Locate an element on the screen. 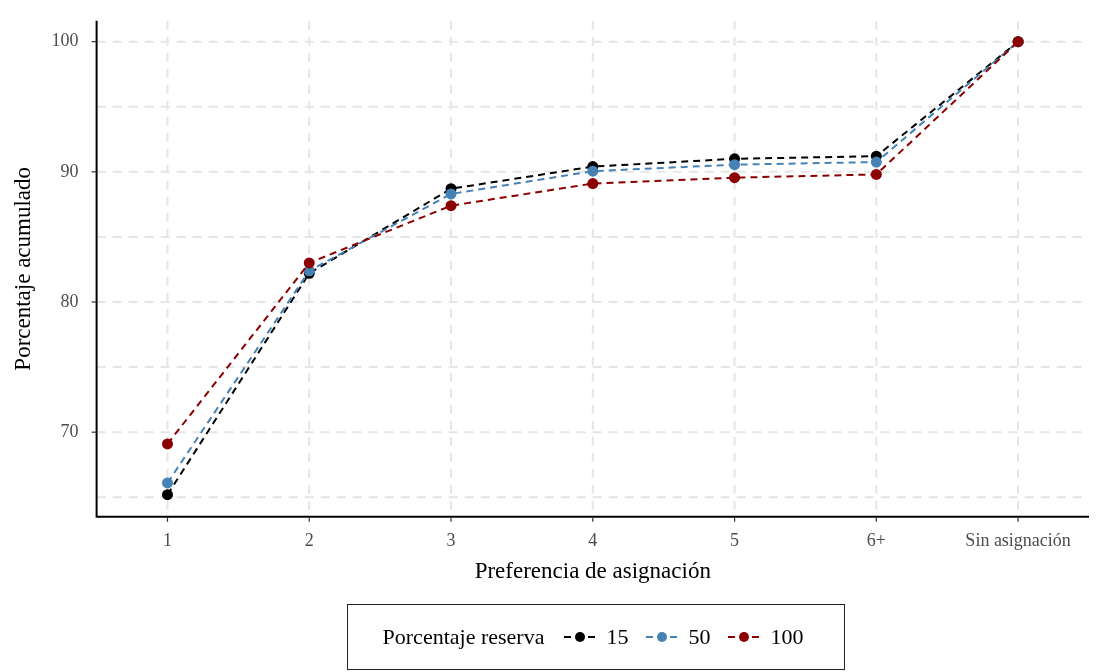 Image resolution: width=1101 pixels, height=672 pixels. legend-label: 15 is located at coordinates (617, 637).